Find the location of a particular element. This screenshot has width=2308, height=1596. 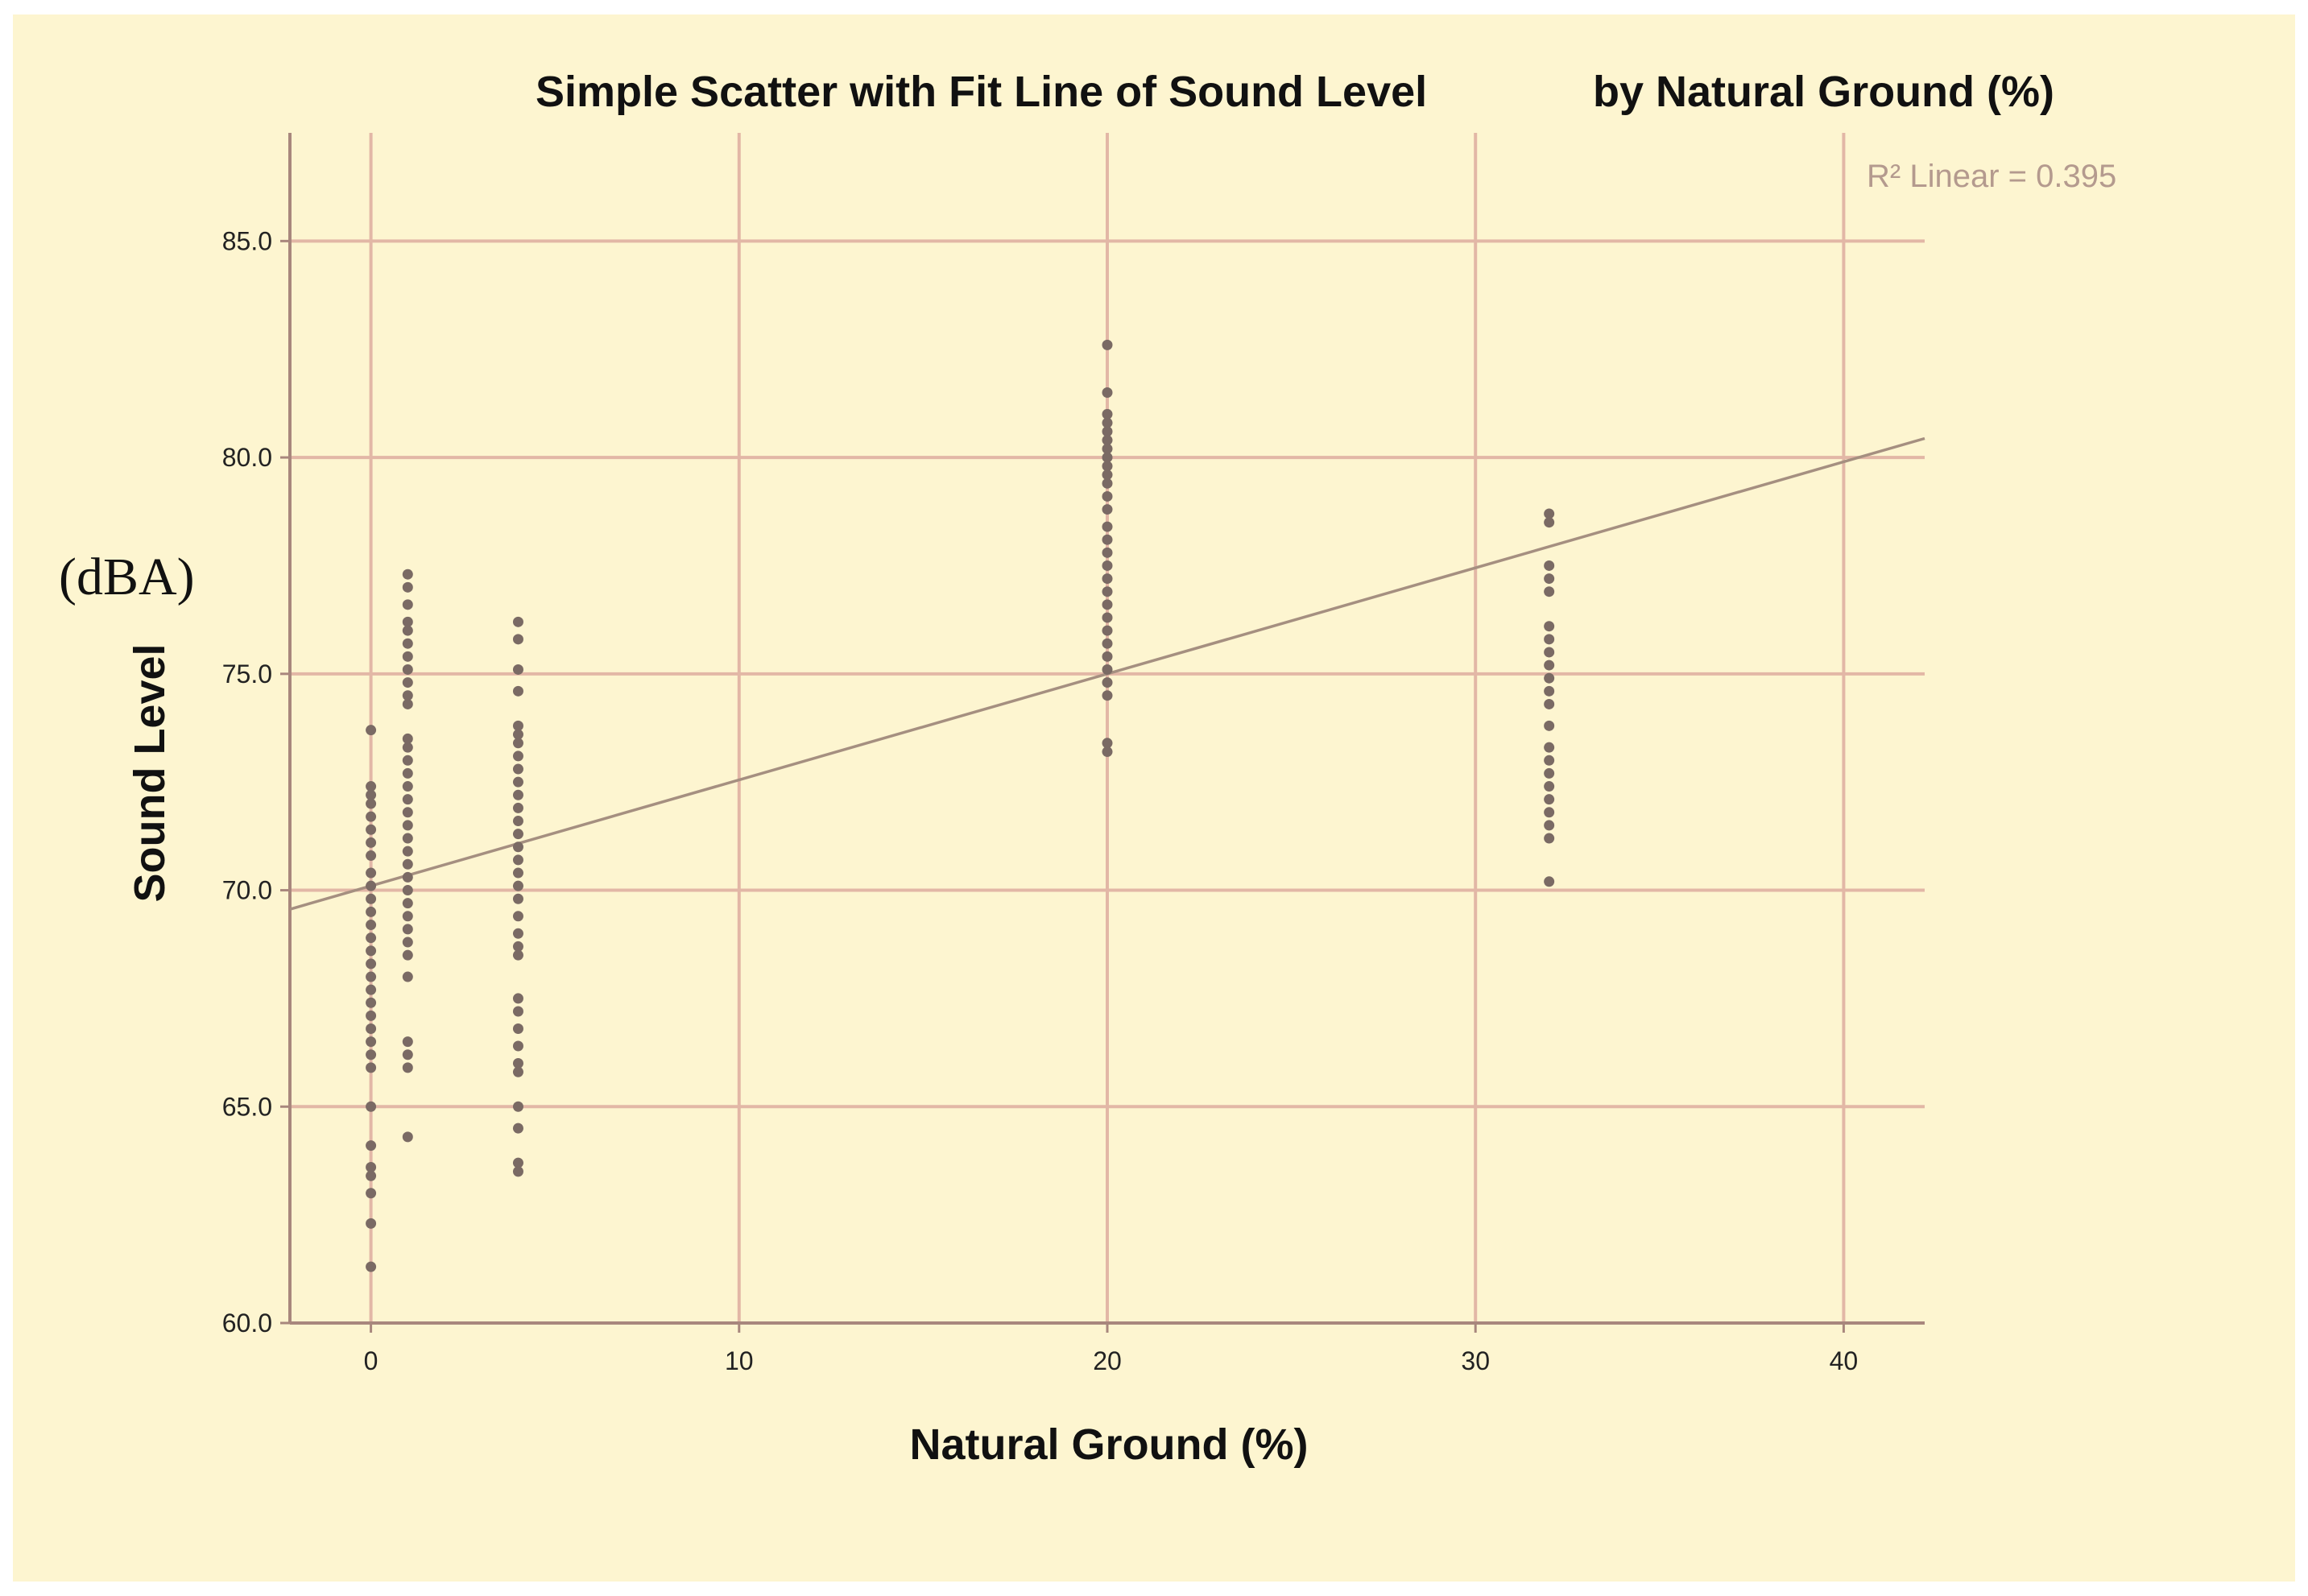

y-tick-label-2: 70.0 is located at coordinates (247, 890).